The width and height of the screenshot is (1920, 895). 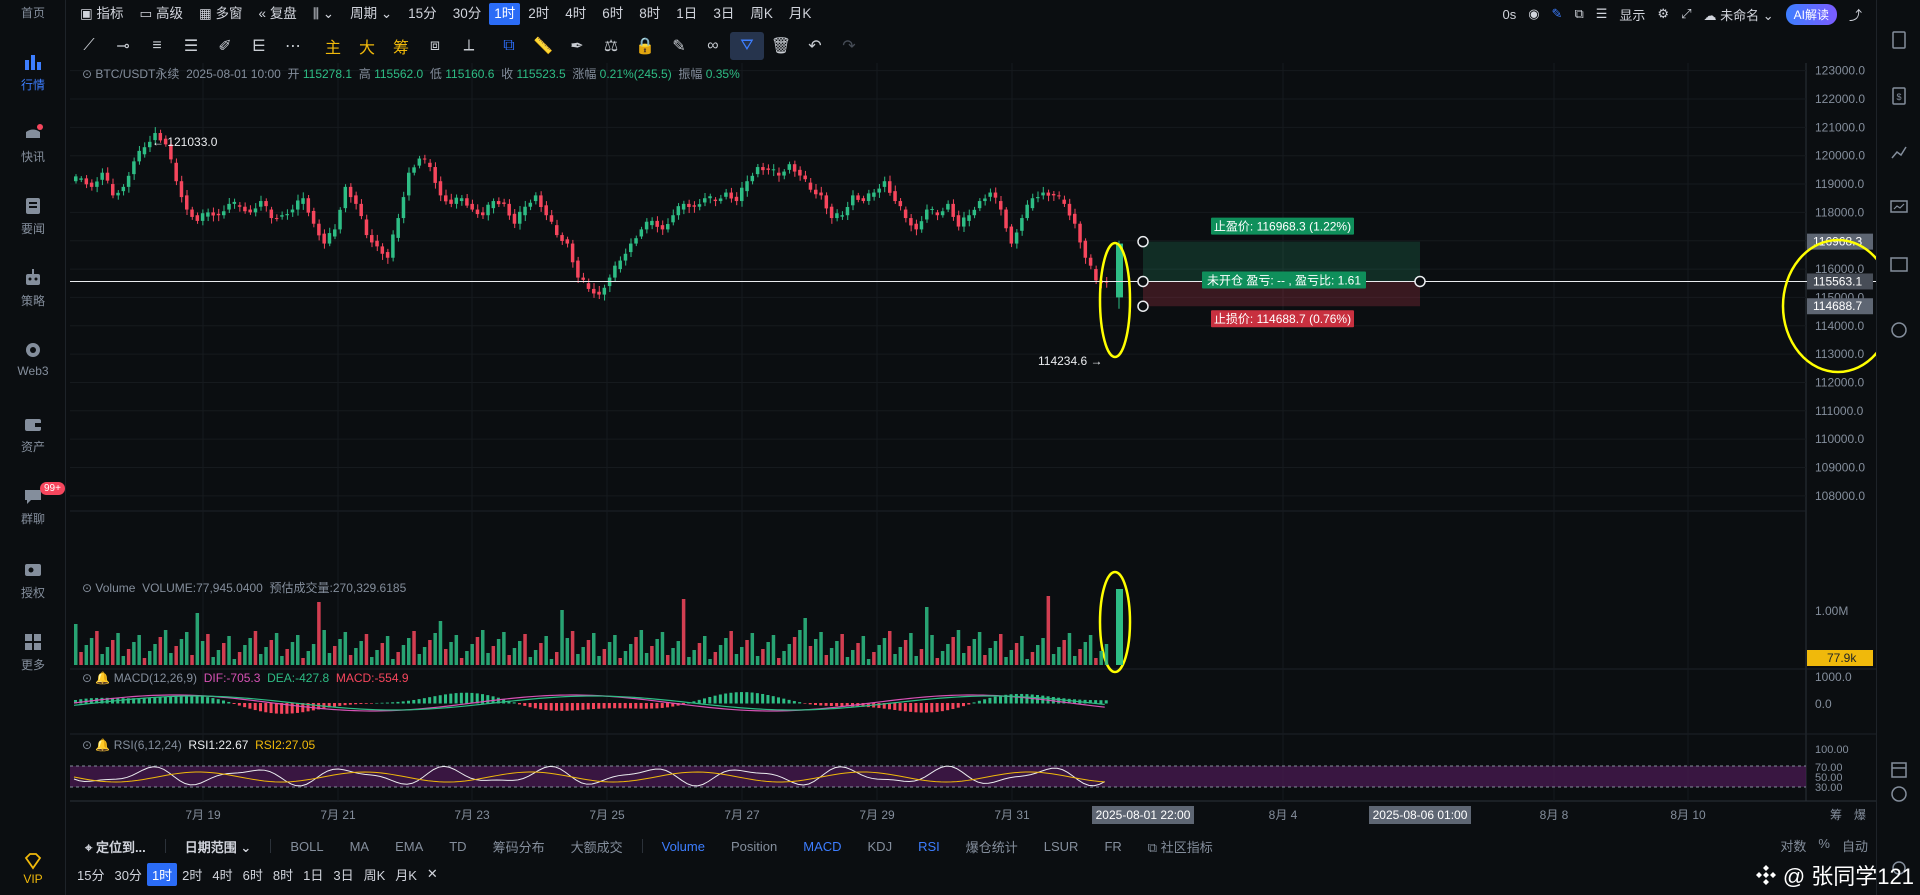 What do you see at coordinates (1899, 40) in the screenshot?
I see `document-icon` at bounding box center [1899, 40].